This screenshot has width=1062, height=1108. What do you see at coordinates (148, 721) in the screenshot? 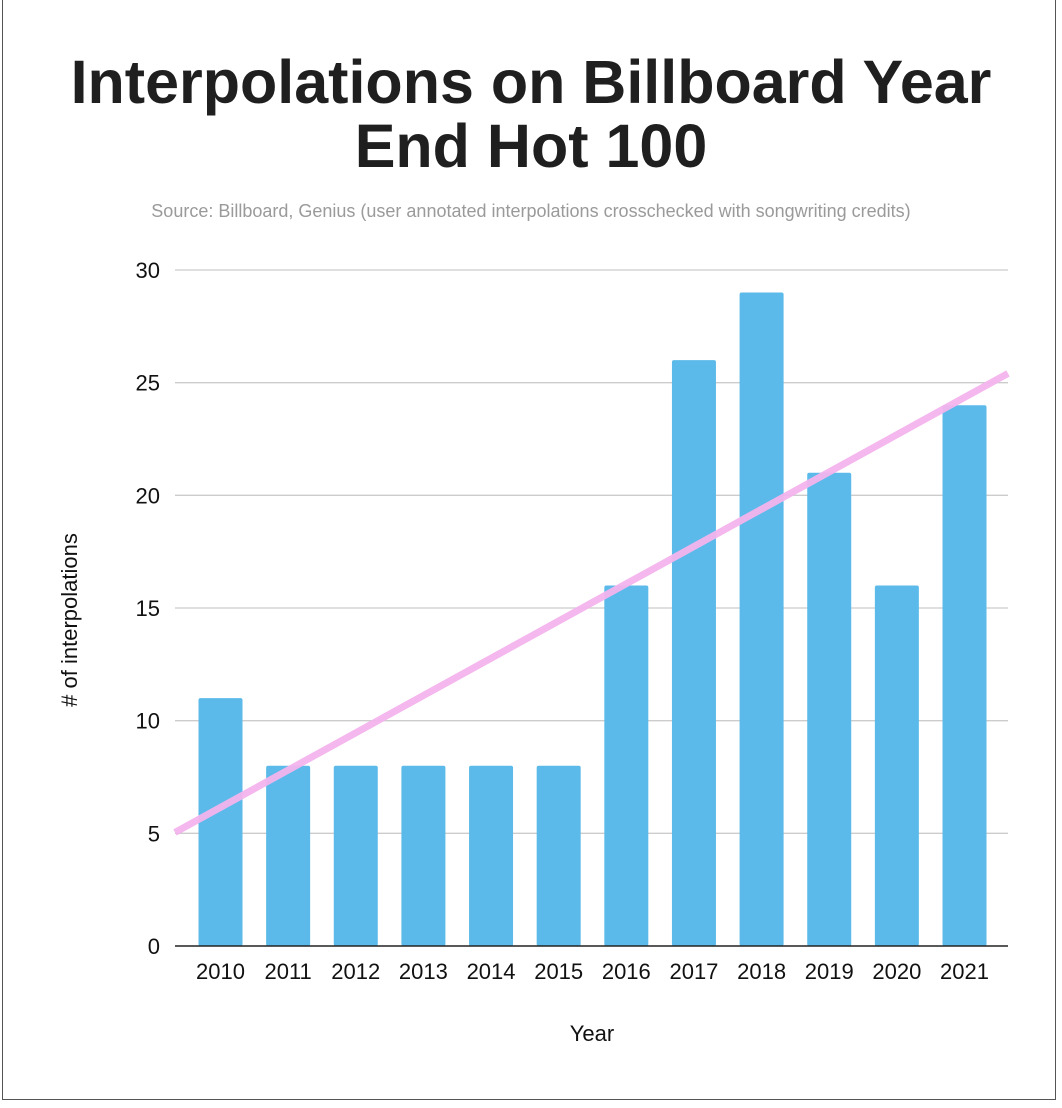
I see `y-tick-label: 10` at bounding box center [148, 721].